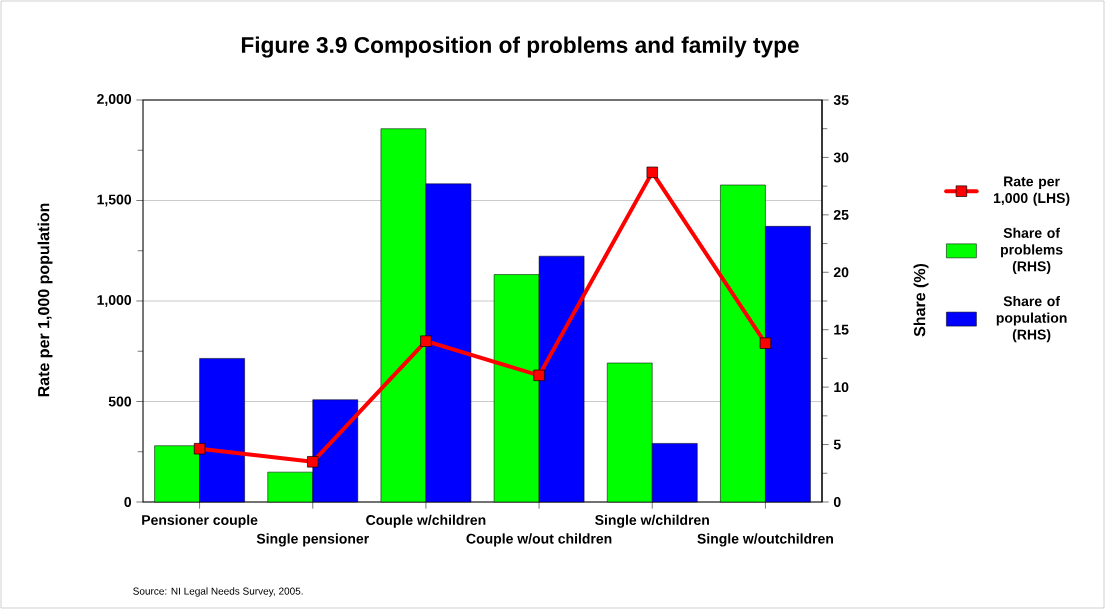 The height and width of the screenshot is (609, 1105). Describe the element at coordinates (114, 200) in the screenshot. I see `y-tick-label: 1,500` at that location.